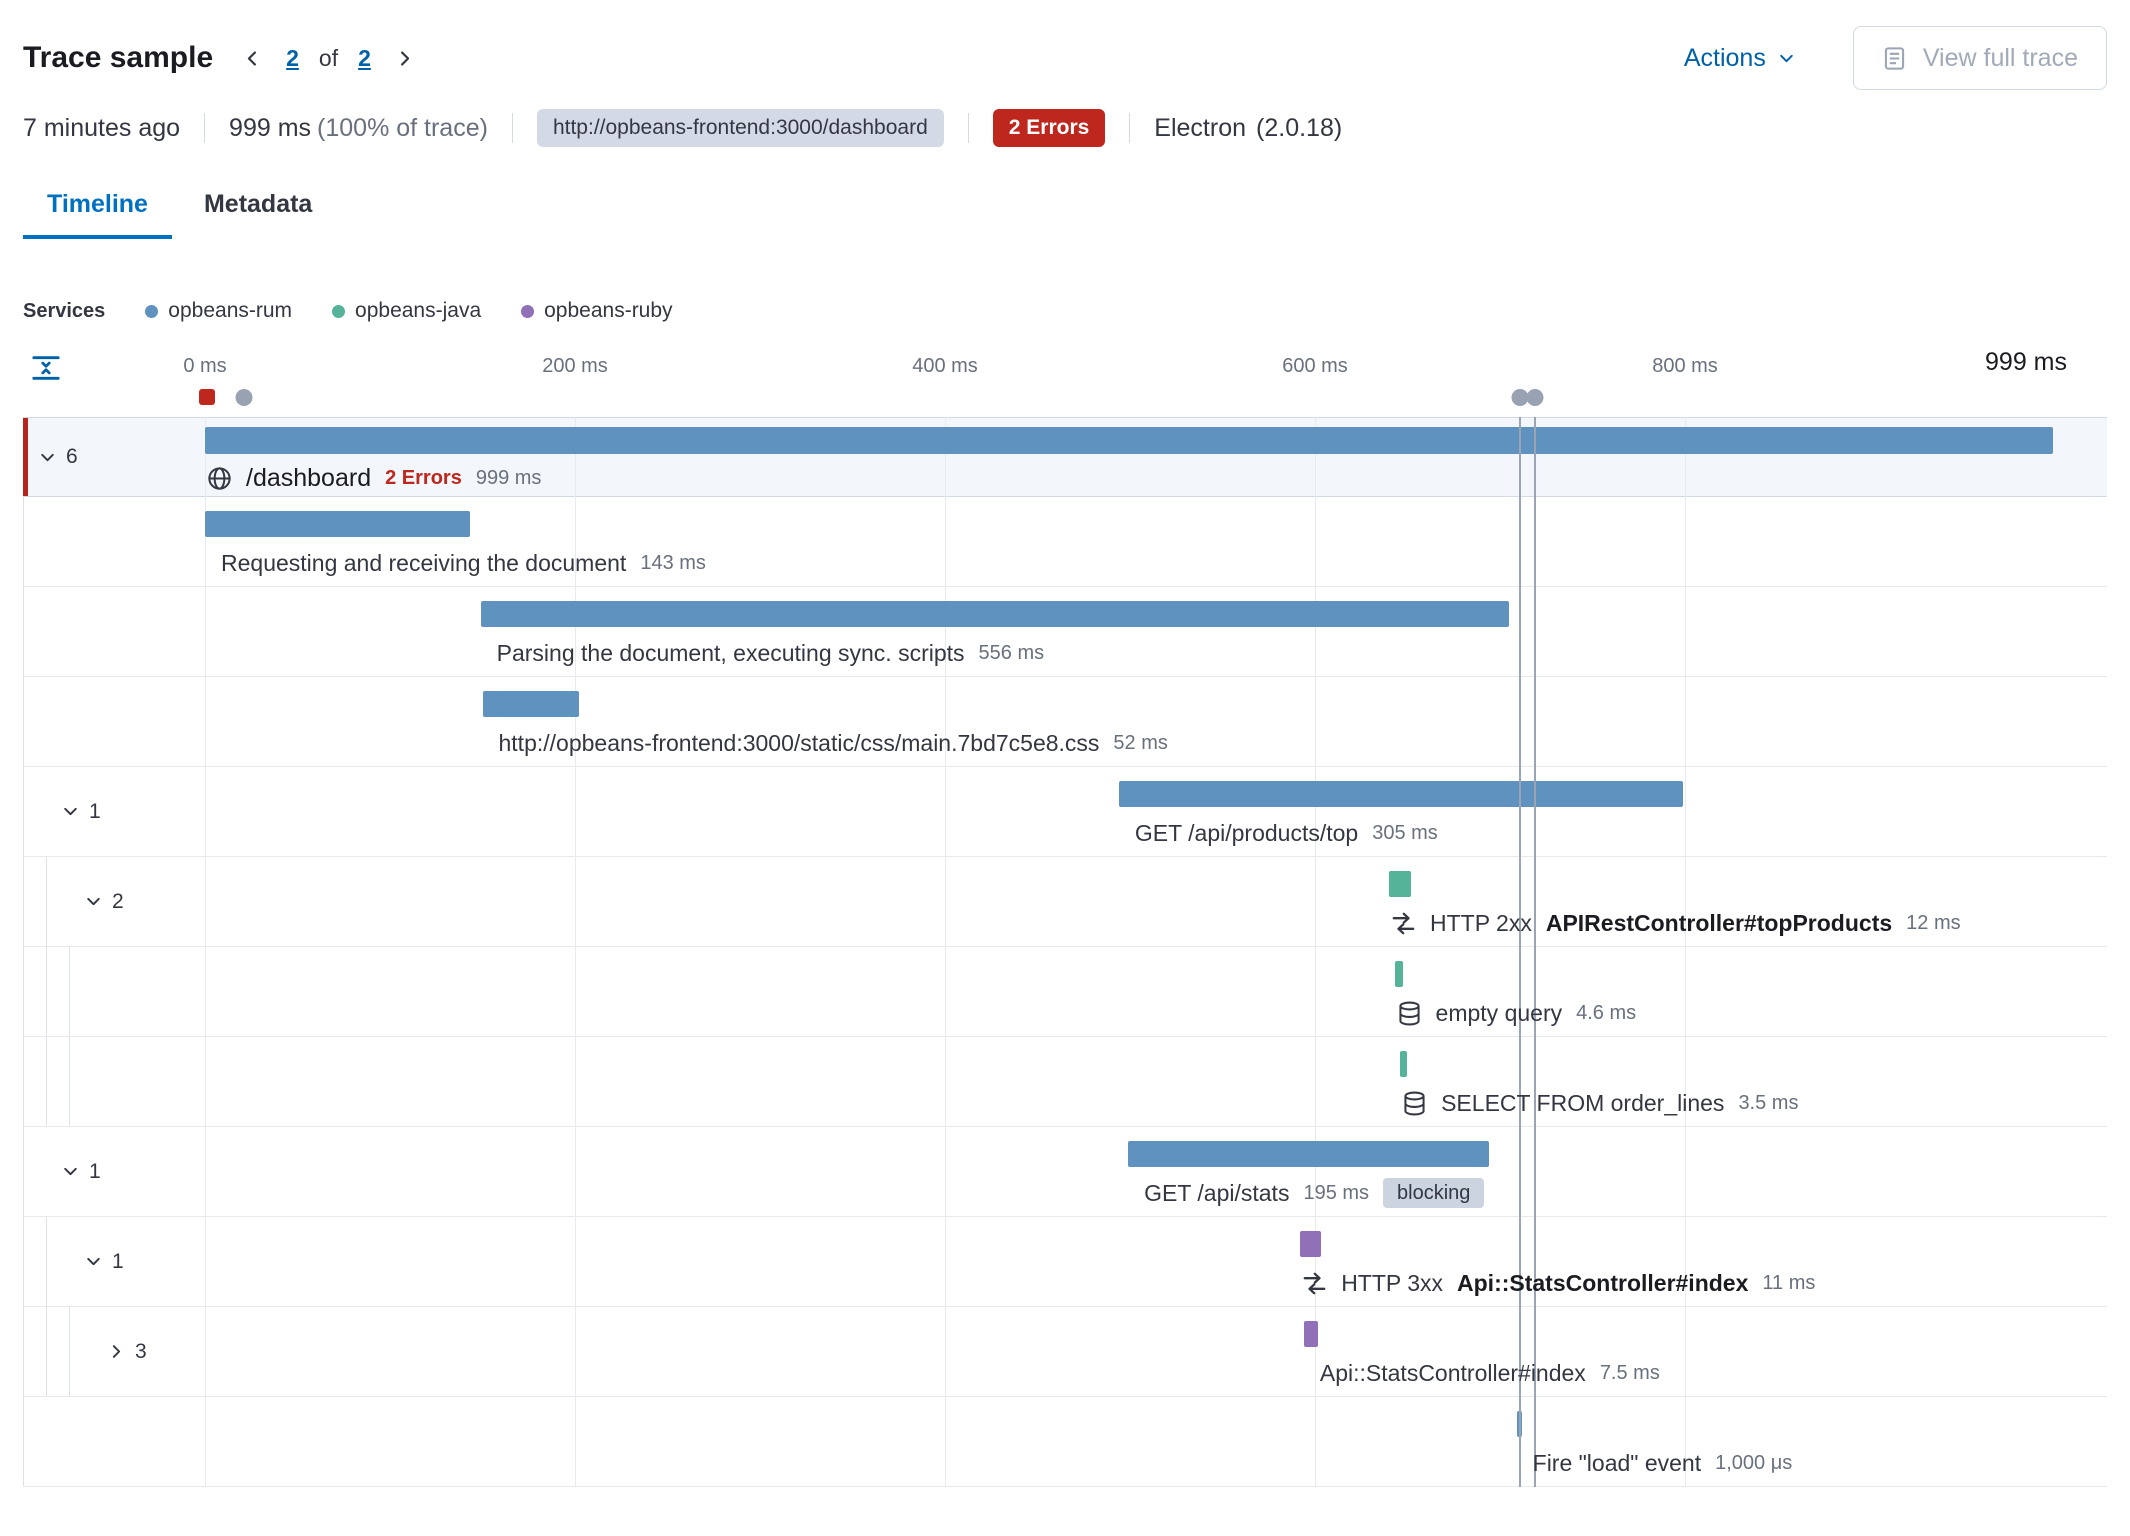  What do you see at coordinates (1065, 1442) in the screenshot?
I see `waterfall-row: Fire "load" event 1,000 μs` at bounding box center [1065, 1442].